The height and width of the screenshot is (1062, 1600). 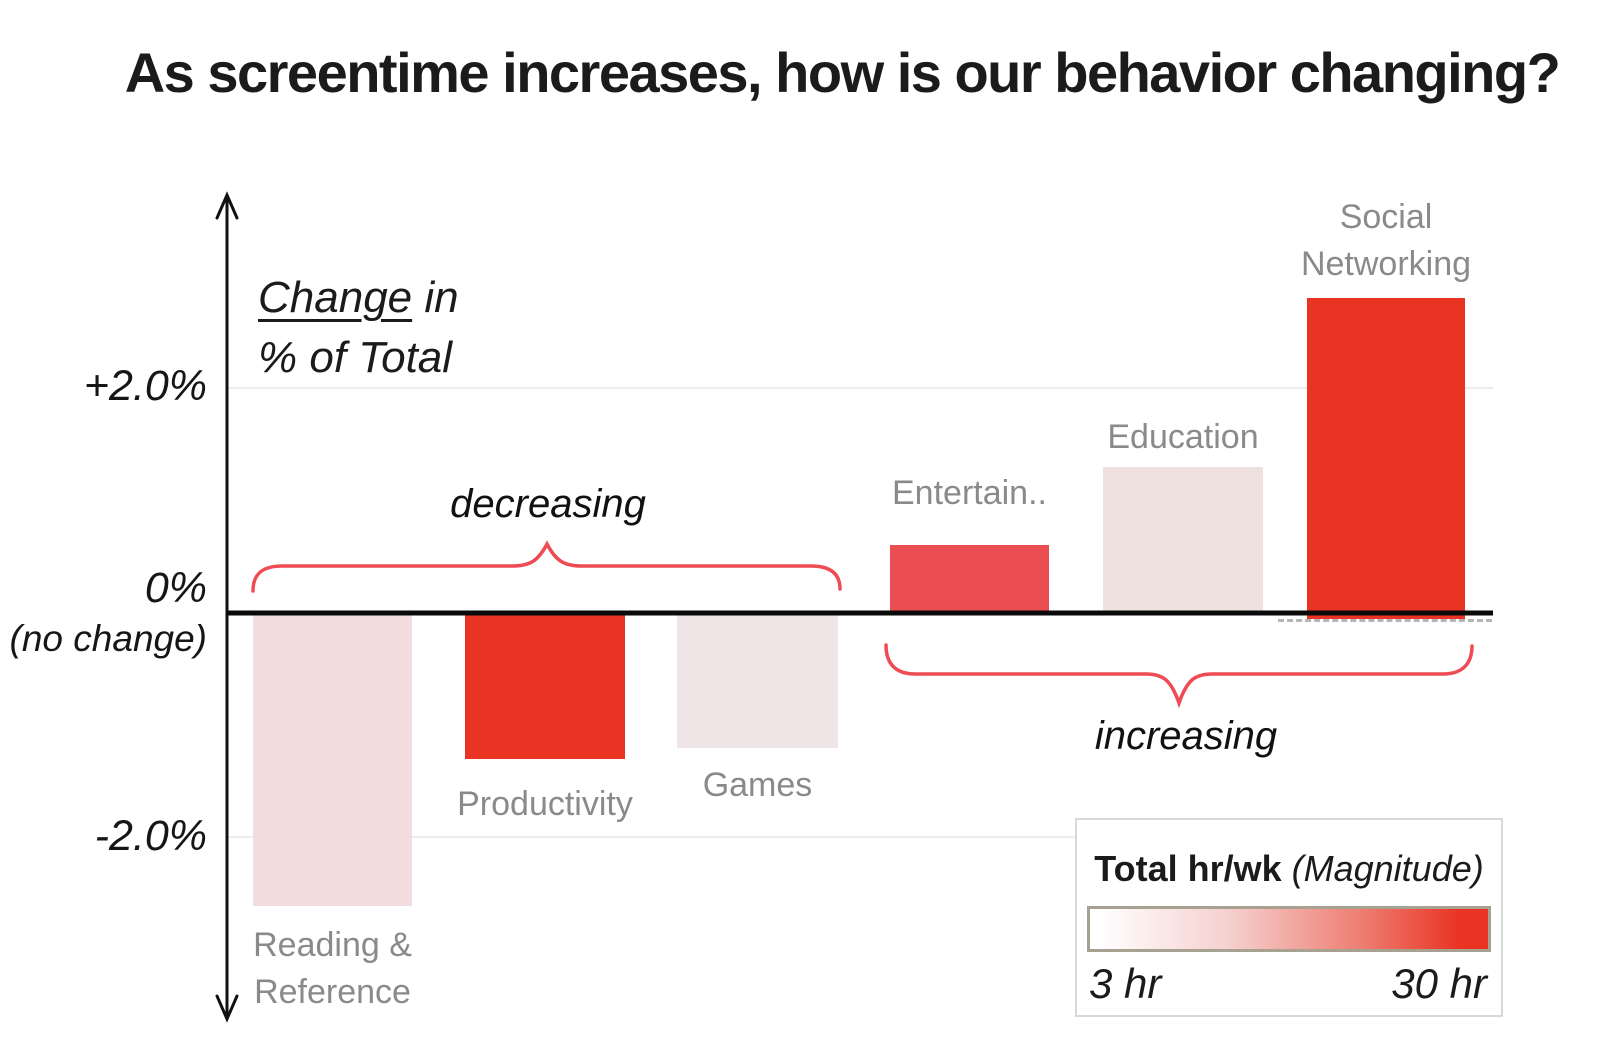 I want to click on y-axis-annotation: Change in % of Total, so click(x=358, y=328).